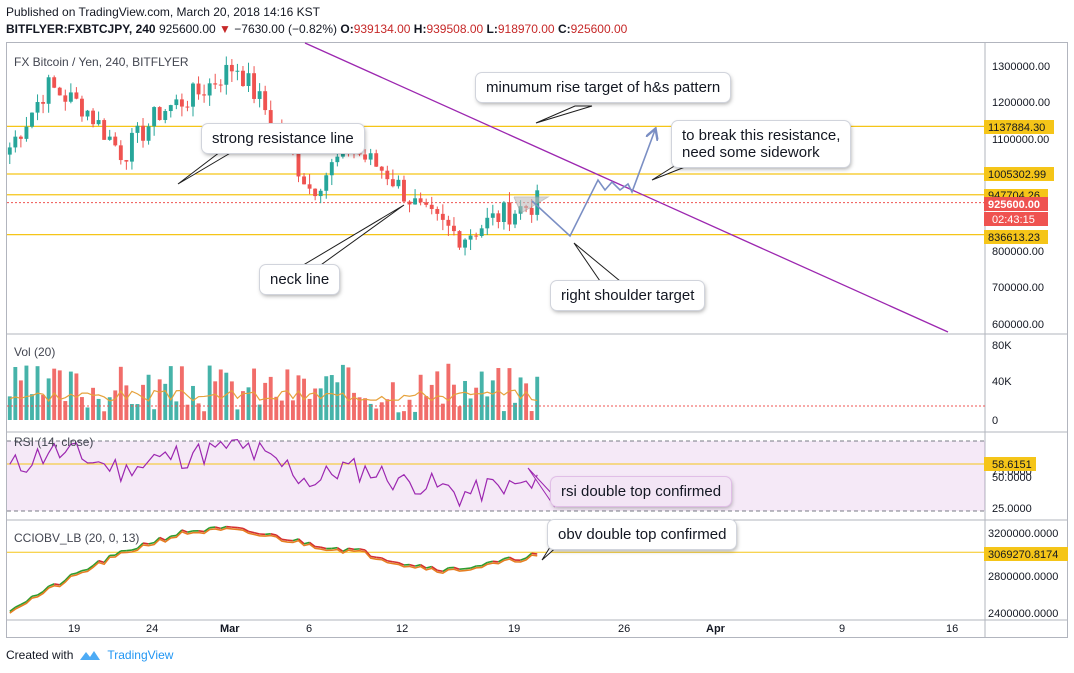  What do you see at coordinates (1016, 204) in the screenshot?
I see `current-price-box` at bounding box center [1016, 204].